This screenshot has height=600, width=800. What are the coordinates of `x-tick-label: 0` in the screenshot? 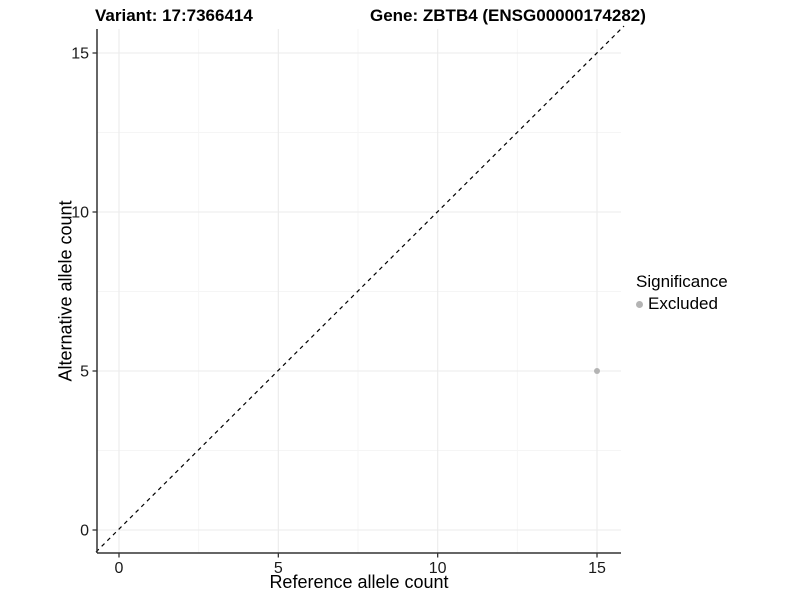 It's located at (119, 568).